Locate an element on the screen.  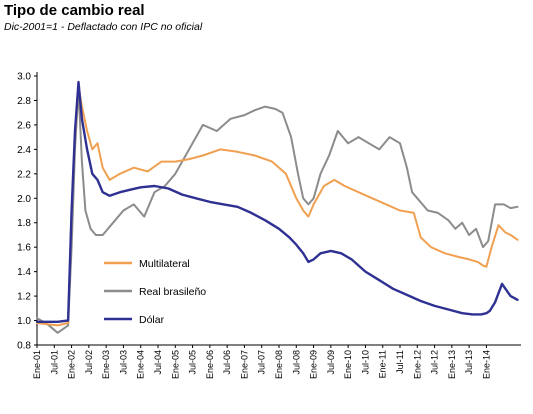
x-tick-label: Jul-03 is located at coordinates (123, 362).